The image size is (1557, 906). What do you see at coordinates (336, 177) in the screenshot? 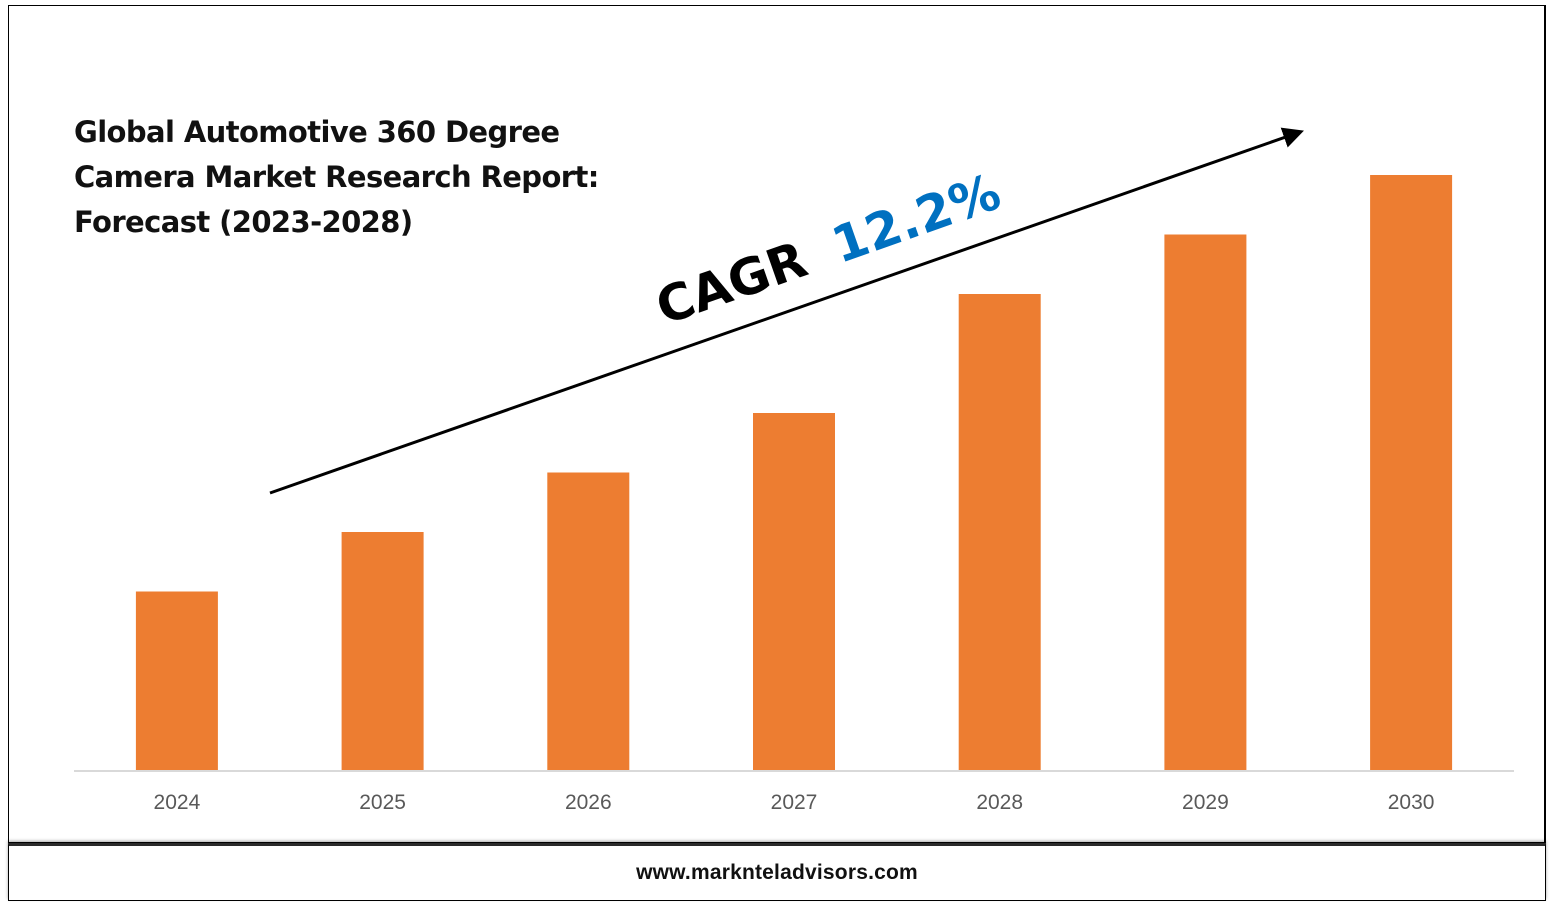
I see `chart-title-line-2: Camera Market Research Report:` at bounding box center [336, 177].